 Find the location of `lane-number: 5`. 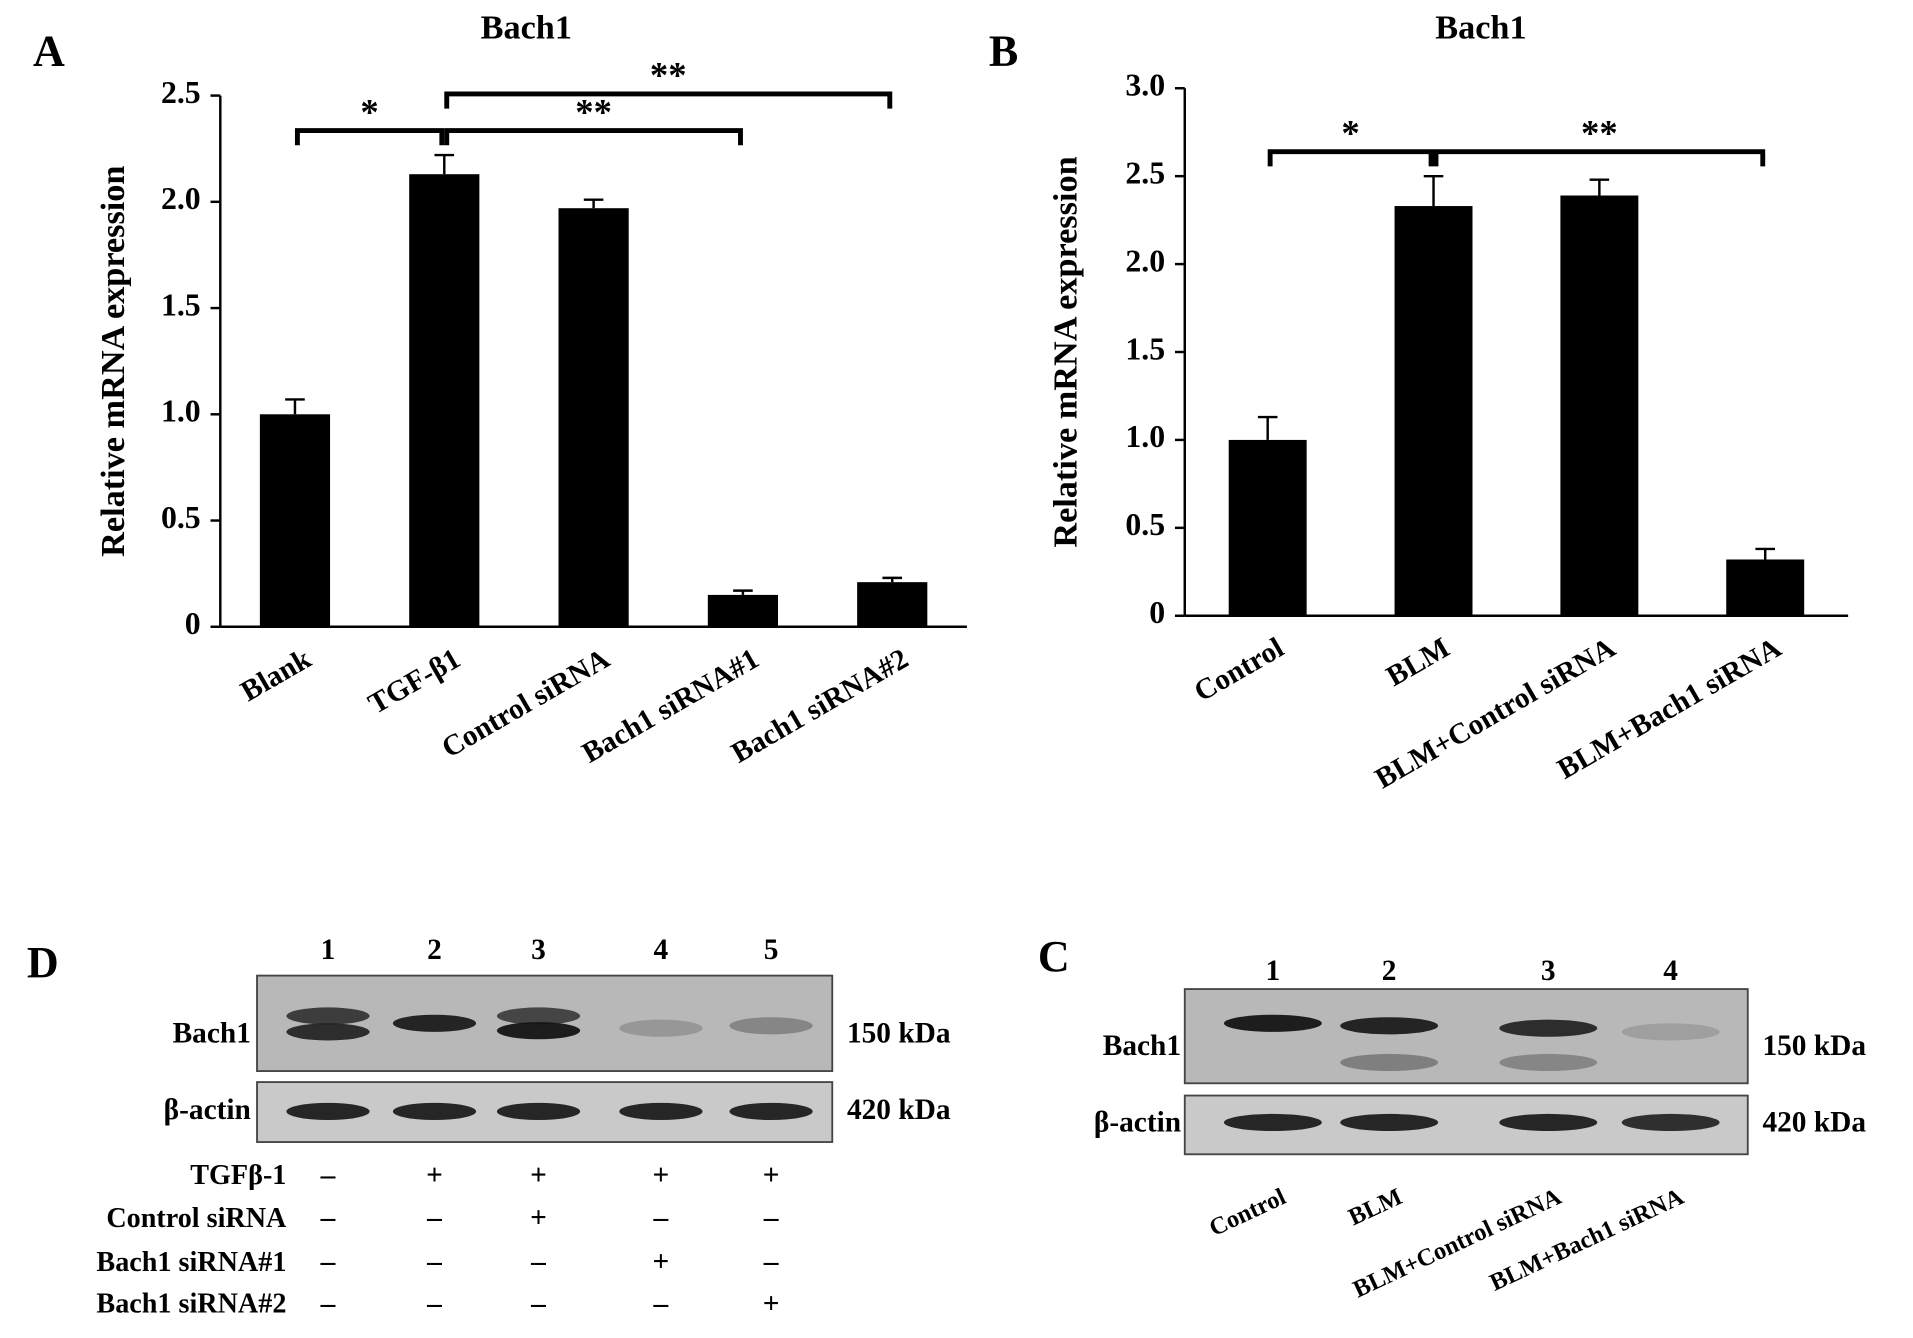

lane-number: 5 is located at coordinates (771, 950).